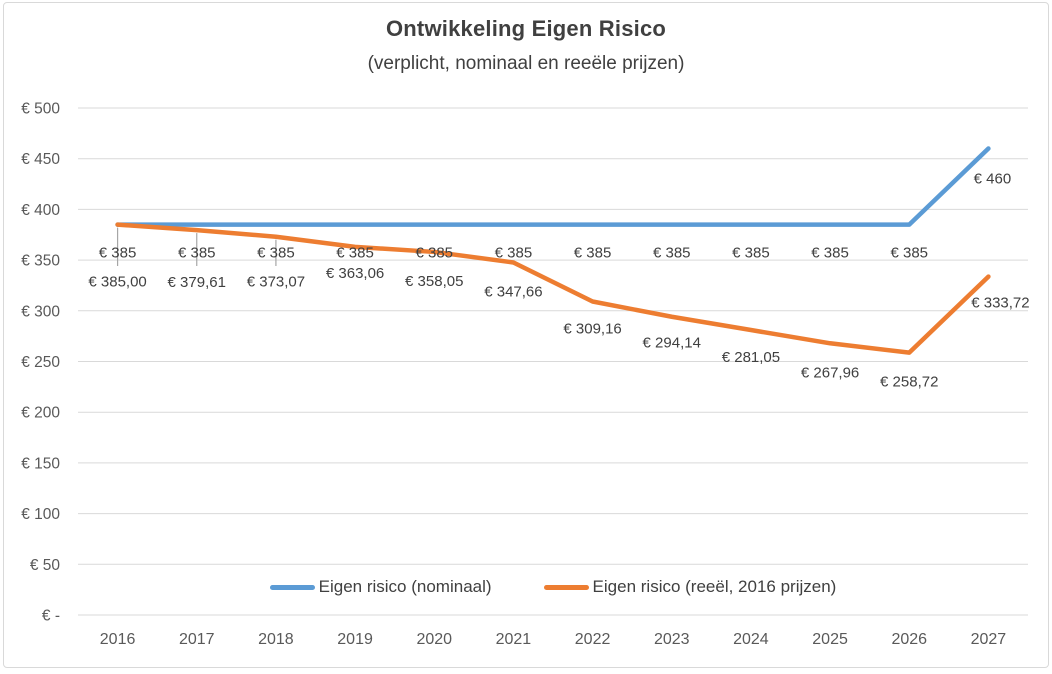 The image size is (1052, 674). I want to click on legend-label-reeel: Eigen risico (reeël, 2016 prijzen), so click(714, 586).